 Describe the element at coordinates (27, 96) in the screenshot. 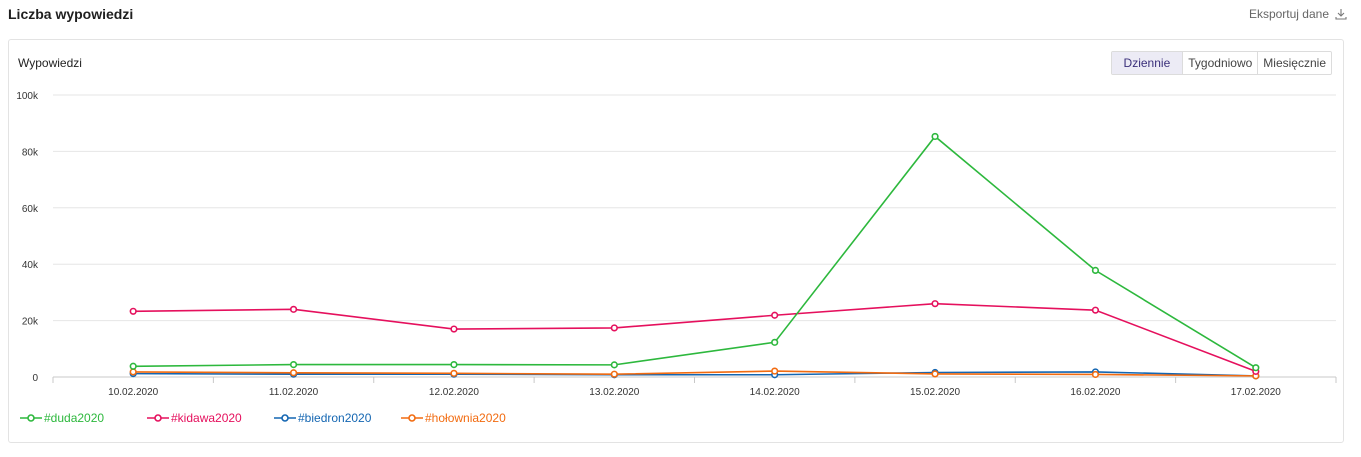

I see `y-tick-label: 100k` at that location.